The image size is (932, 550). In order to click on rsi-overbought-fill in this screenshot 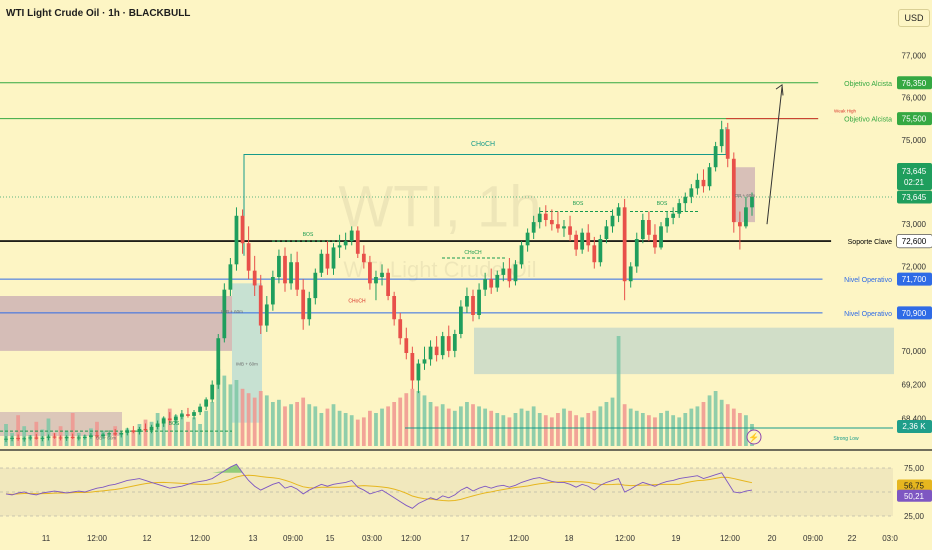, I will do `click(227, 468)`.